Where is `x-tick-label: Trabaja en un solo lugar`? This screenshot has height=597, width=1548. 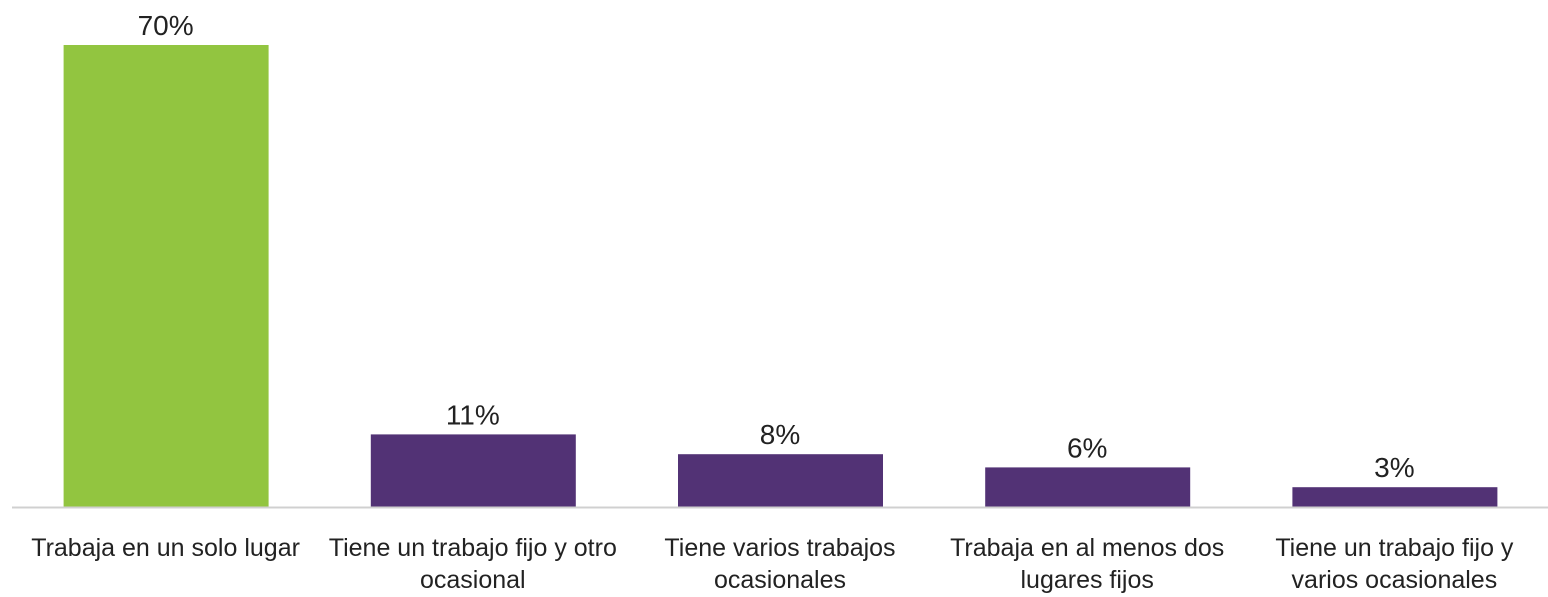
x-tick-label: Trabaja en un solo lugar is located at coordinates (165, 548).